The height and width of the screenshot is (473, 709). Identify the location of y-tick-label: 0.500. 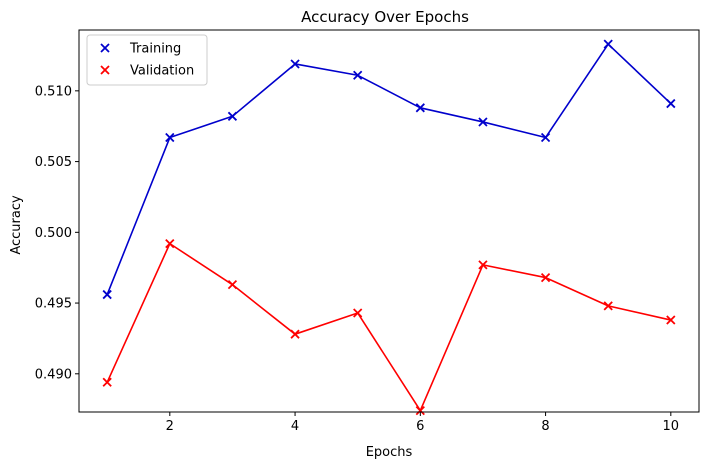
(53, 233).